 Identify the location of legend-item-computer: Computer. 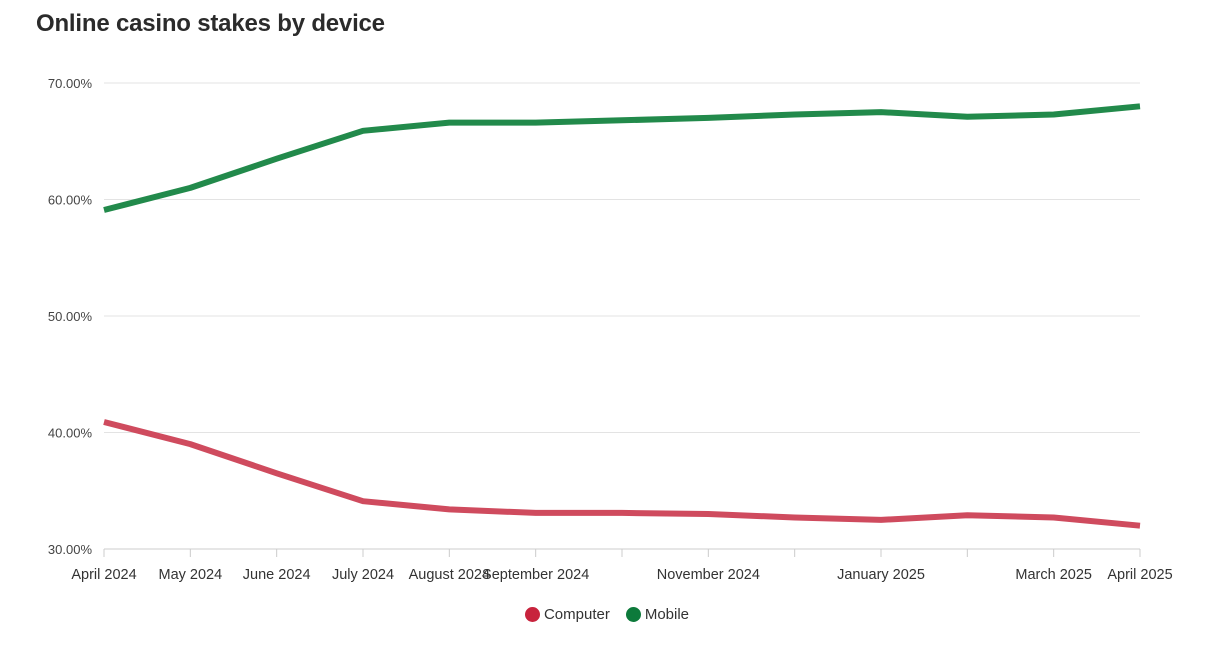
(567, 614).